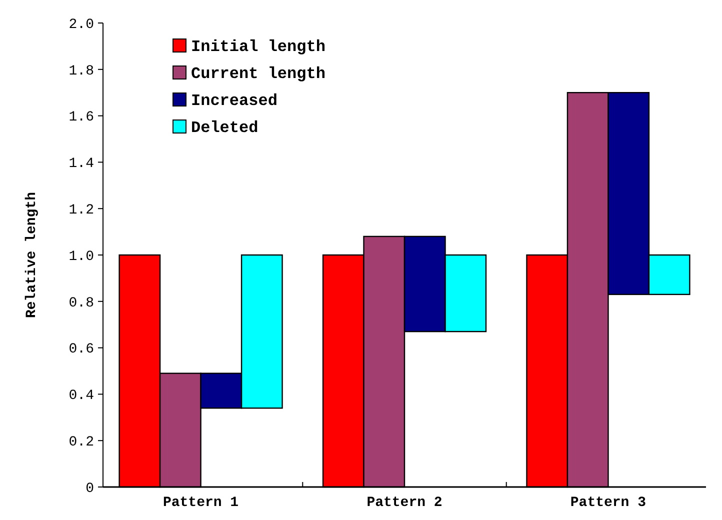 The width and height of the screenshot is (722, 520). I want to click on y-tick-label: 0, so click(90, 488).